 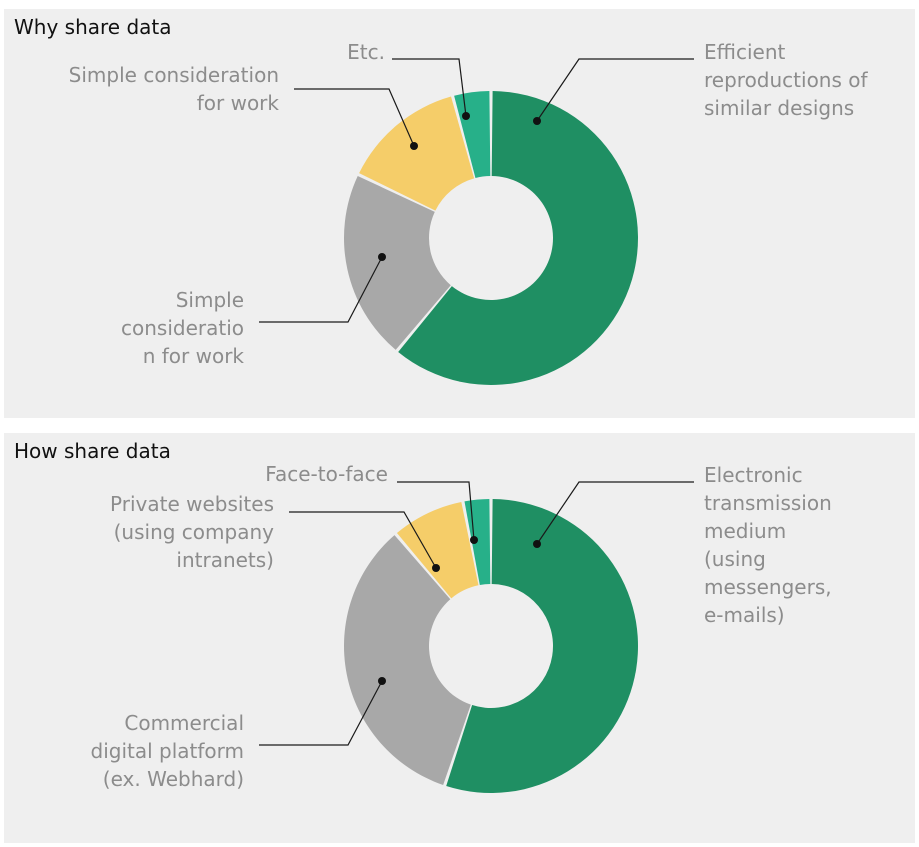 I want to click on slice-label: Commercial digital platform (ex. Webhard), so click(x=168, y=751).